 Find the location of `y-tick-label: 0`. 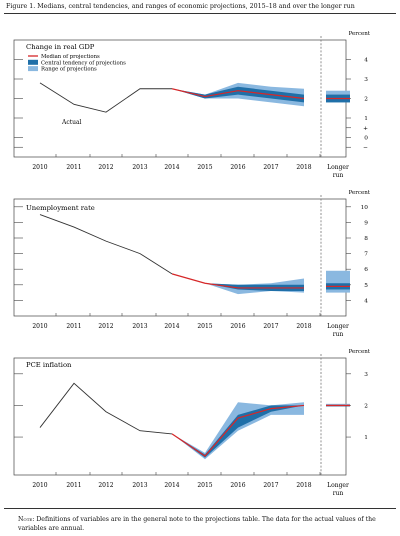

y-tick-label: 0 is located at coordinates (366, 139).